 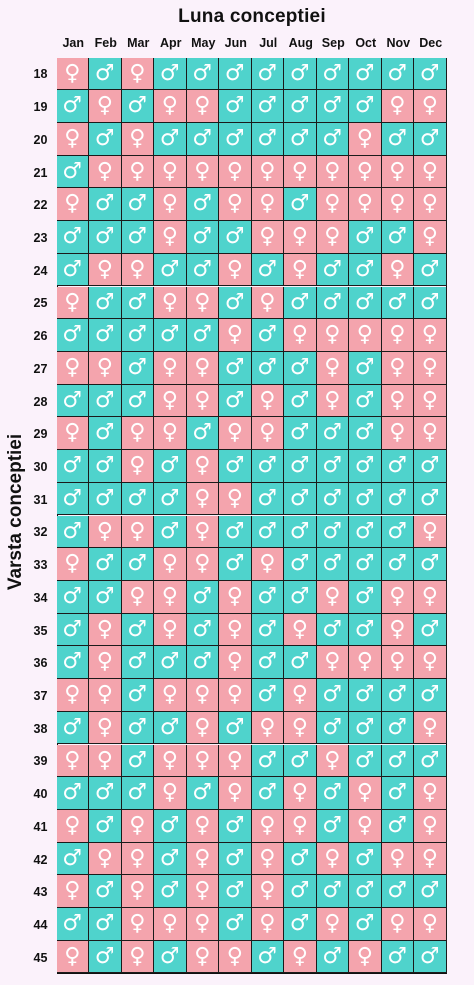 I want to click on month-label-aug: Aug, so click(x=300, y=43).